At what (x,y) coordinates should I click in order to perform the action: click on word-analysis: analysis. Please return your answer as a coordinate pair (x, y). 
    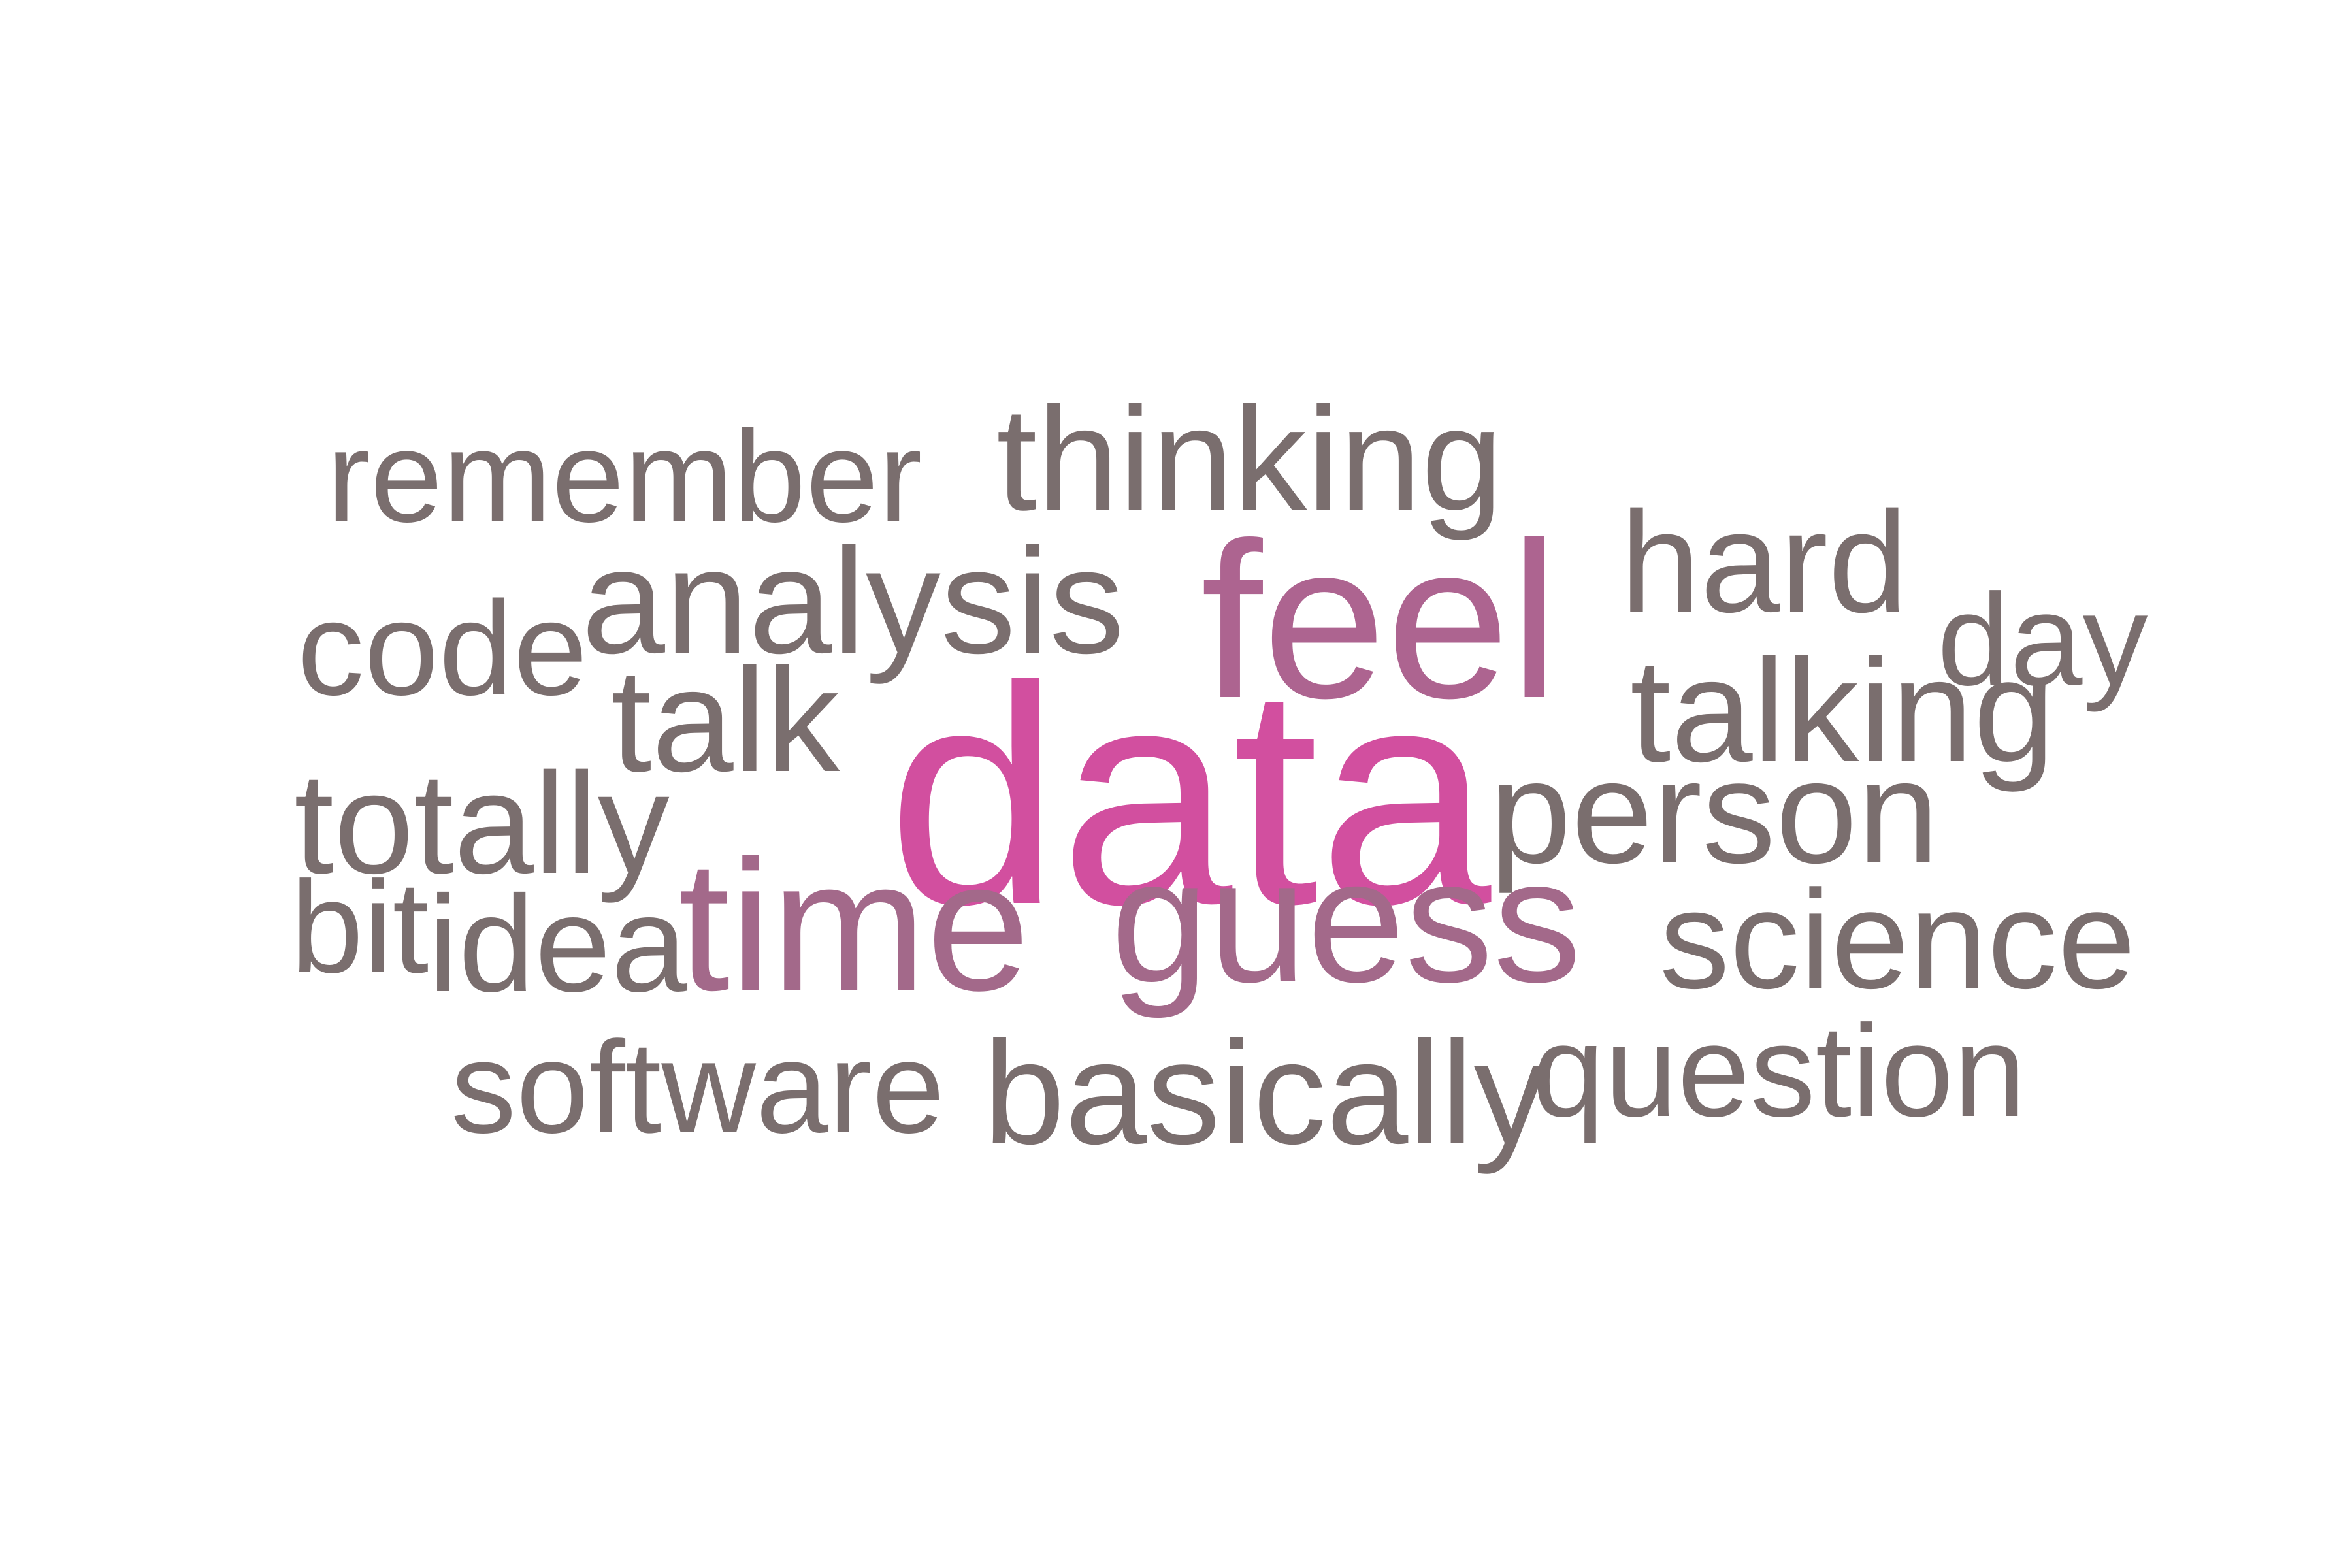
    Looking at the image, I should click on (852, 601).